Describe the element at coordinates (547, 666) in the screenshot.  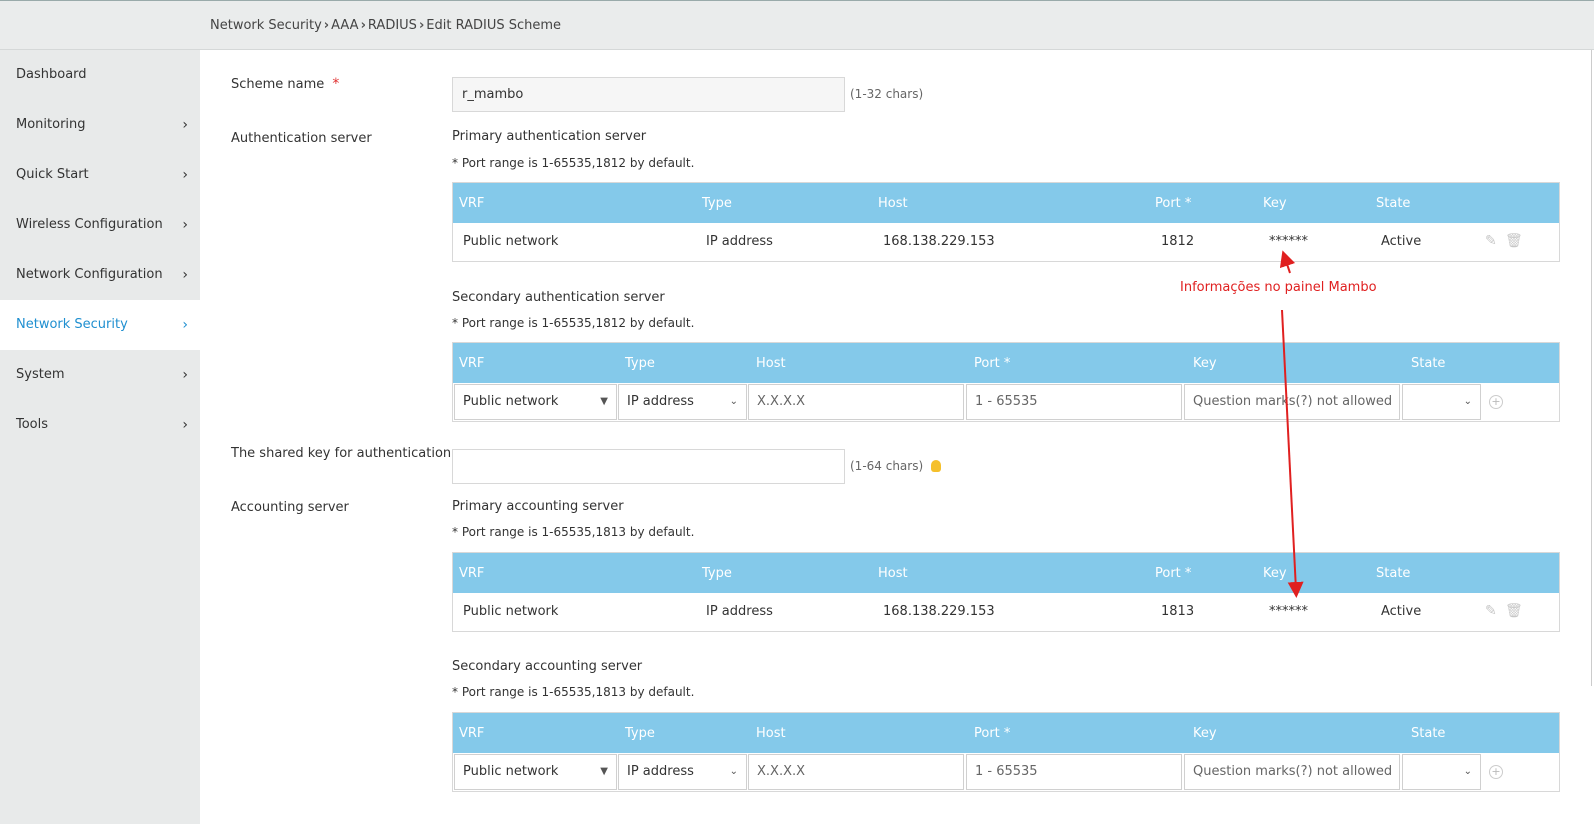
I see `secondary-acct-title: Secondary accounting server` at that location.